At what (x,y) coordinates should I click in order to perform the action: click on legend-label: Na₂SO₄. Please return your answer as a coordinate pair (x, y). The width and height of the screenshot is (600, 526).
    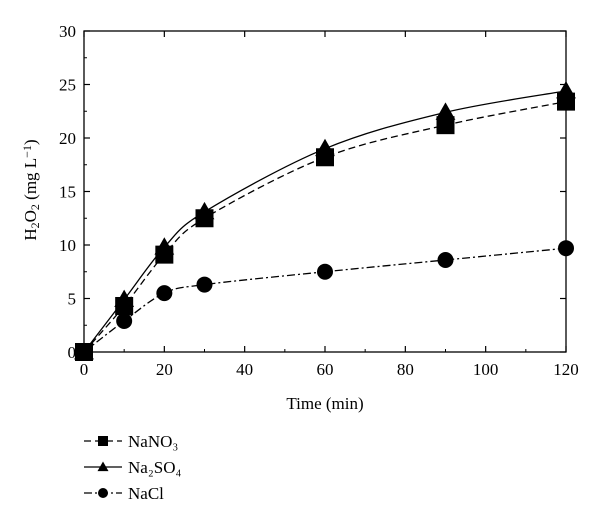
    Looking at the image, I should click on (154, 467).